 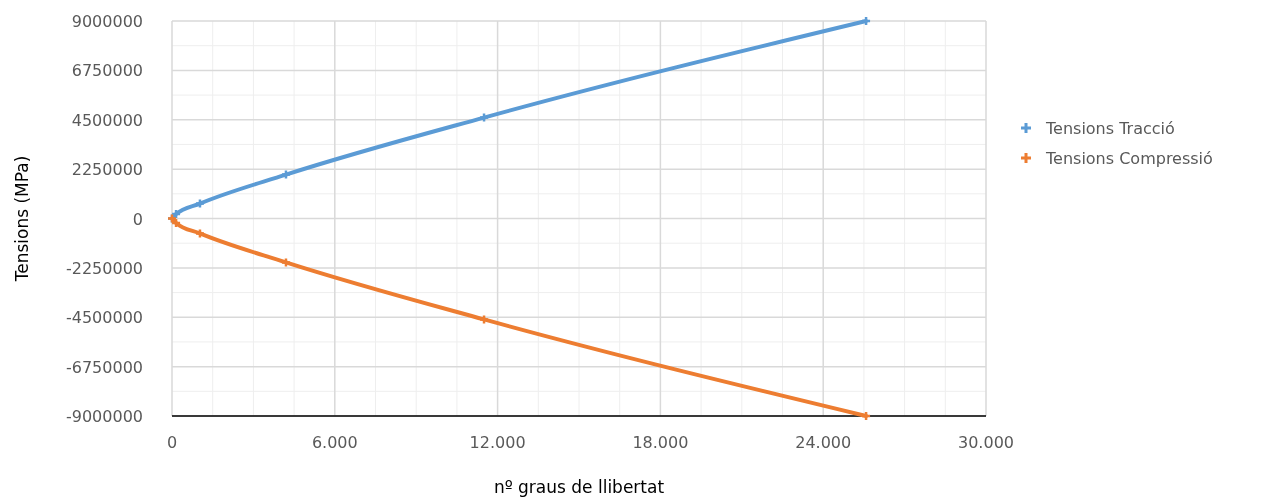 I want to click on x-tick-label: 18.000, so click(x=660, y=442).